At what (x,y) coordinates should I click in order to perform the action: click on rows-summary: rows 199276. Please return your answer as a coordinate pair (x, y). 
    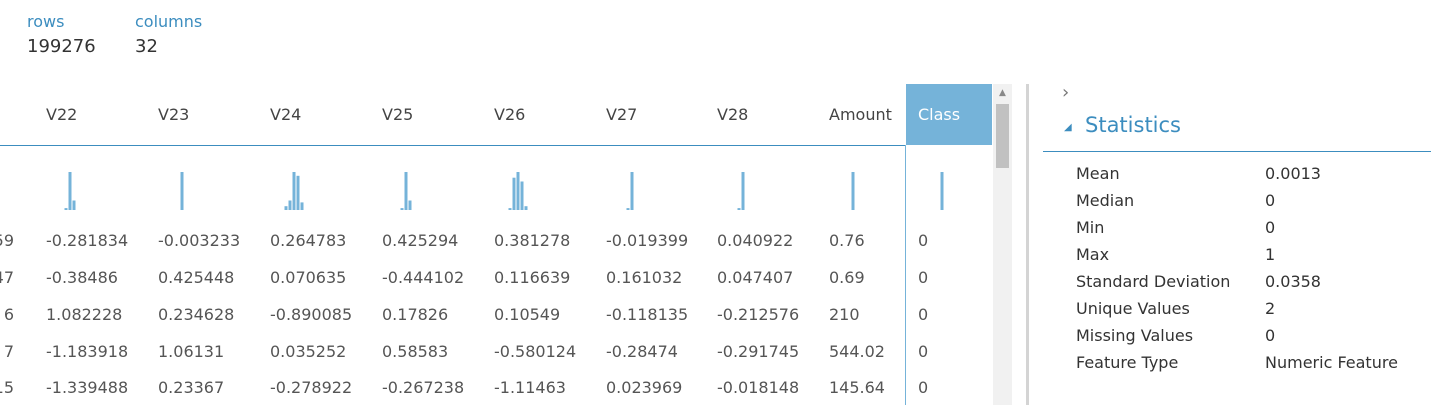
    Looking at the image, I should click on (61, 35).